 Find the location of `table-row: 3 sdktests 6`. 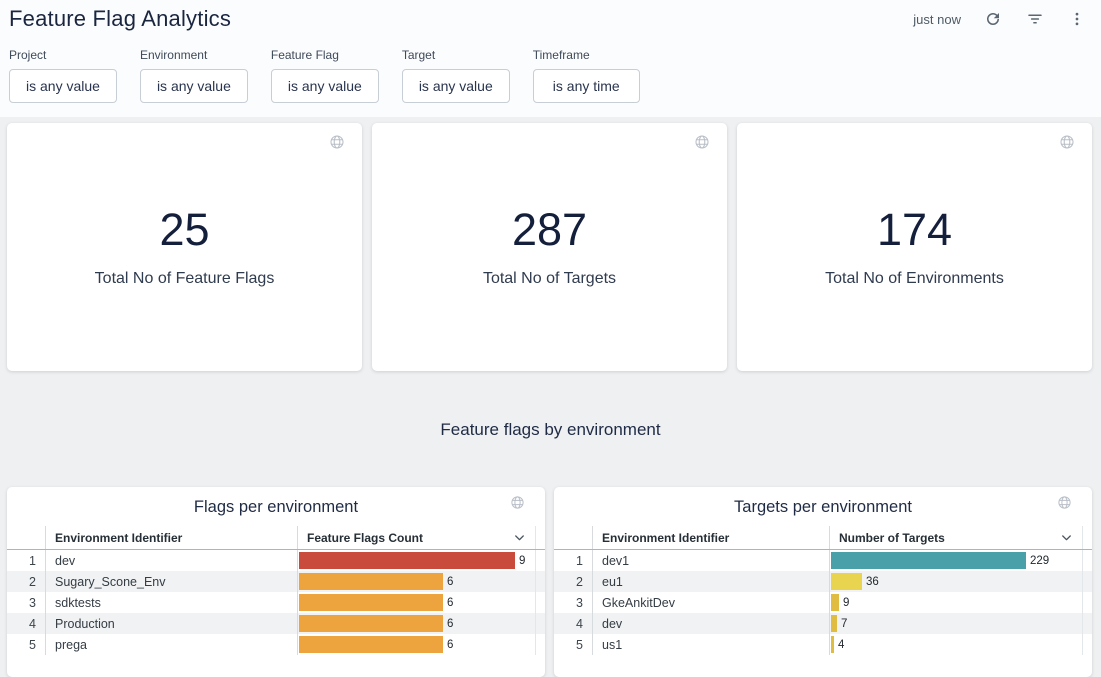

table-row: 3 sdktests 6 is located at coordinates (276, 602).